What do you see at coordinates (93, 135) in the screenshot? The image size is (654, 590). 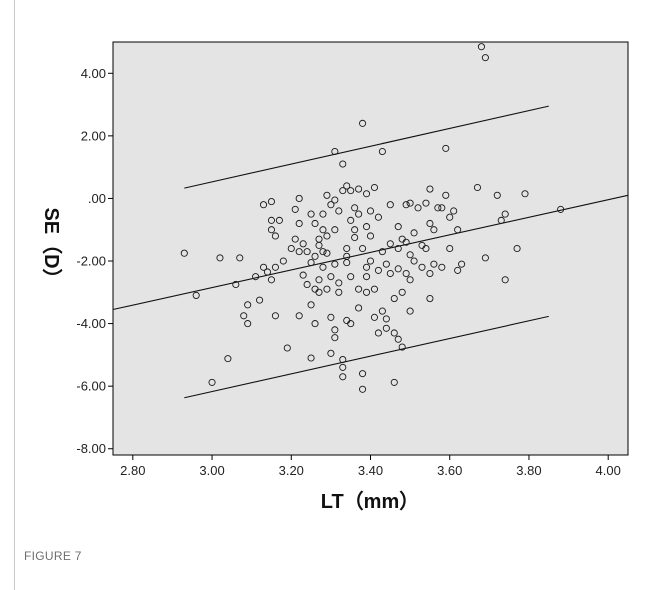 I see `y-tick-label: 2.00` at bounding box center [93, 135].